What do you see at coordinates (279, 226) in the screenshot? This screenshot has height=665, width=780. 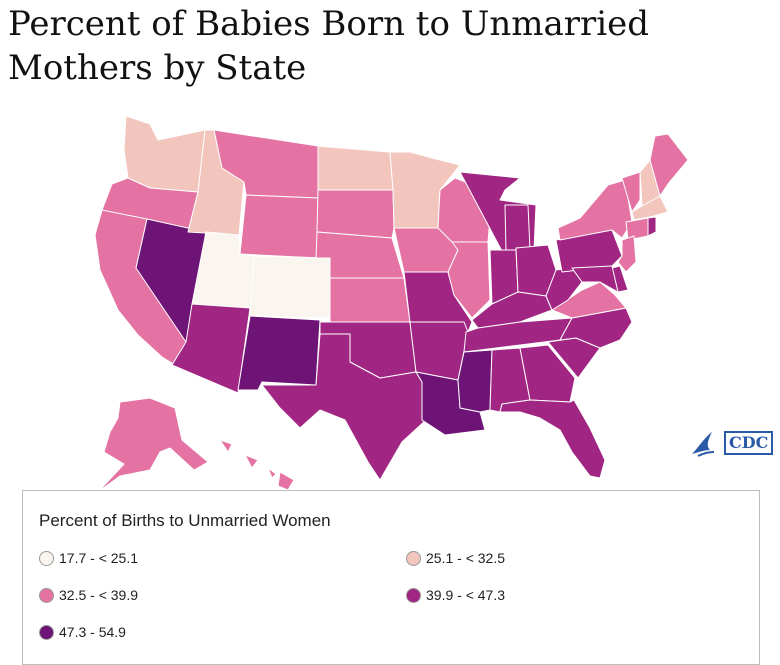 I see `state-WY` at bounding box center [279, 226].